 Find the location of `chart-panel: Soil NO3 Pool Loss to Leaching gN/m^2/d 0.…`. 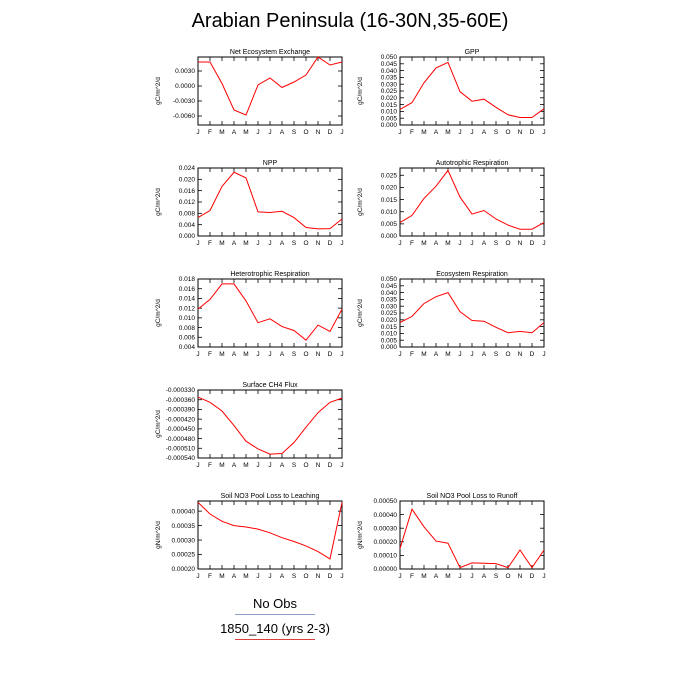

chart-panel: Soil NO3 Pool Loss to Leaching gN/m^2/d 0.… is located at coordinates (249, 536).